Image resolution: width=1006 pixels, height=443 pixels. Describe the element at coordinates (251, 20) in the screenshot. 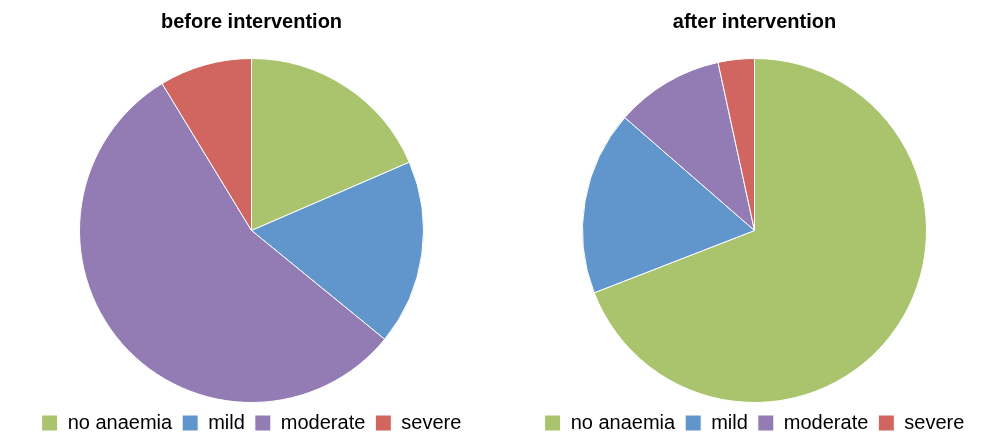

I see `chart-title: before intervention` at that location.